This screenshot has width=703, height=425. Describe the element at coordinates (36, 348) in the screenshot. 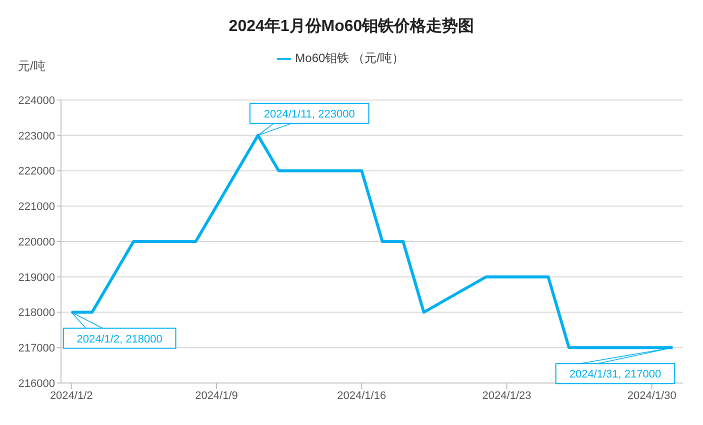

I see `y-tick-label: 217000` at that location.